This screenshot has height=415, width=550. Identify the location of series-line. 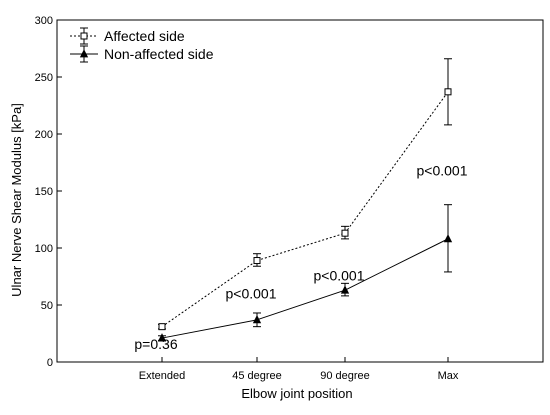
(305, 288).